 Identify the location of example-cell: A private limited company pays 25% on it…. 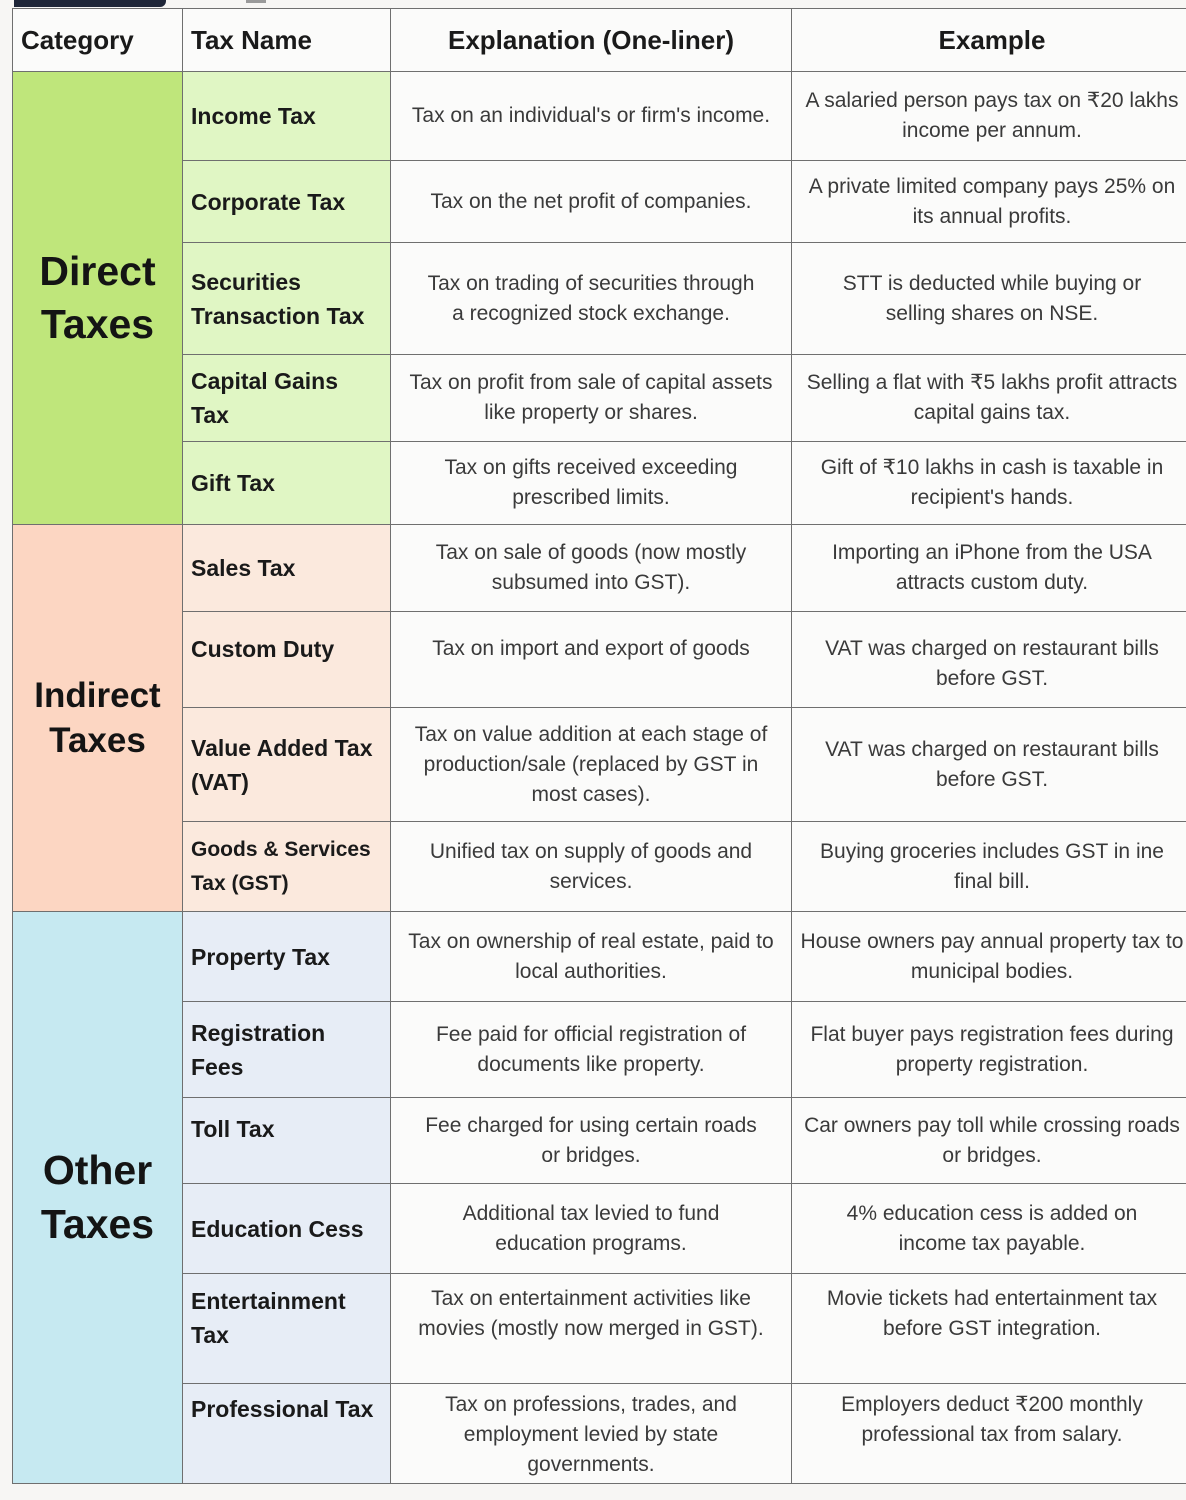
(988, 201).